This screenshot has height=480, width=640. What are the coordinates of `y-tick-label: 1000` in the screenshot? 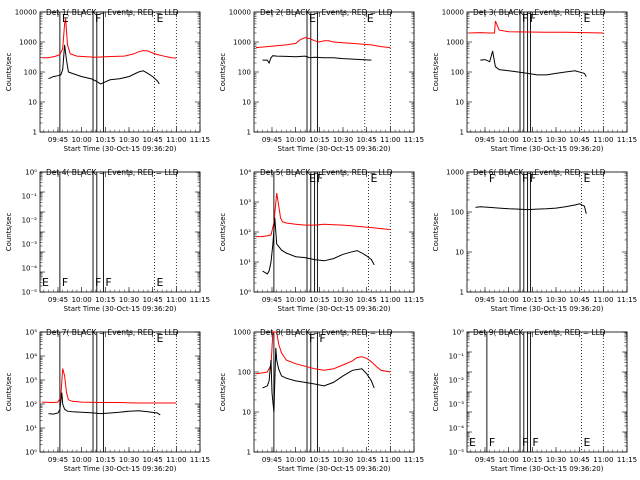 It's located at (455, 173).